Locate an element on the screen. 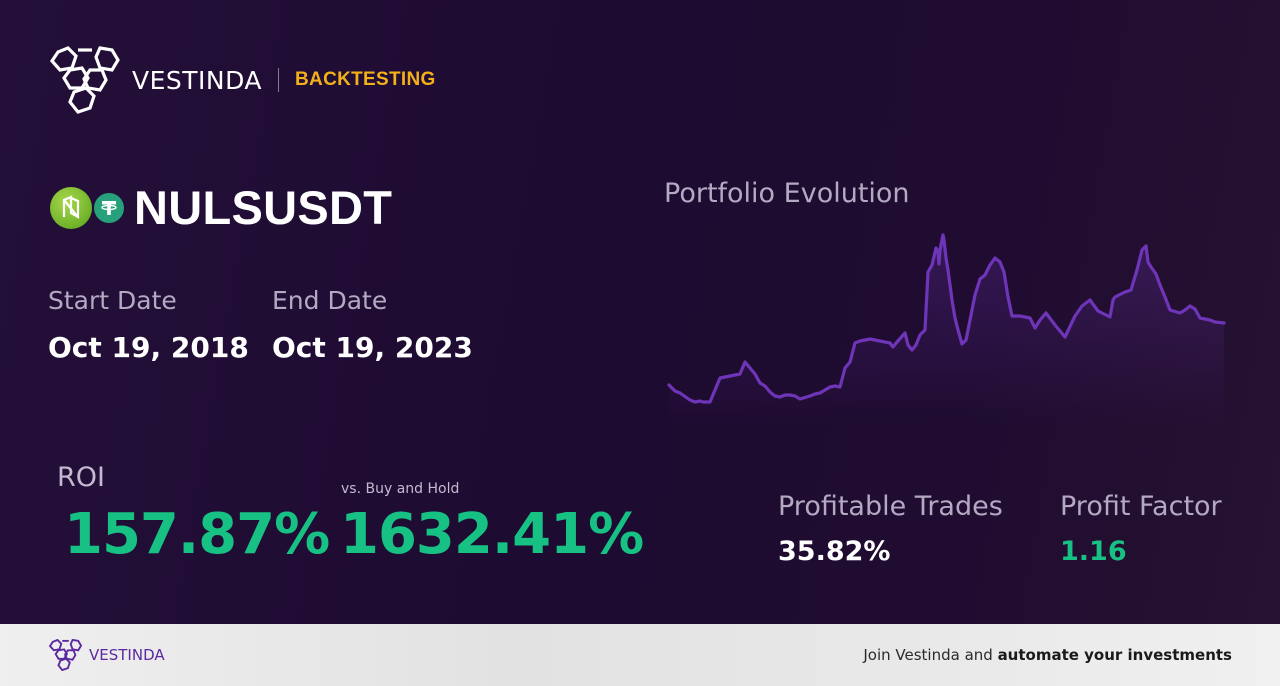  profitable-trades-value: 35.82% is located at coordinates (834, 551).